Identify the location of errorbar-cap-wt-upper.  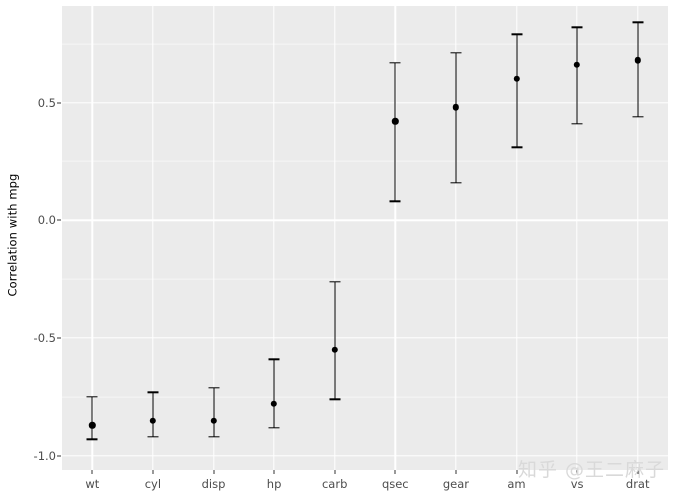
(92, 397).